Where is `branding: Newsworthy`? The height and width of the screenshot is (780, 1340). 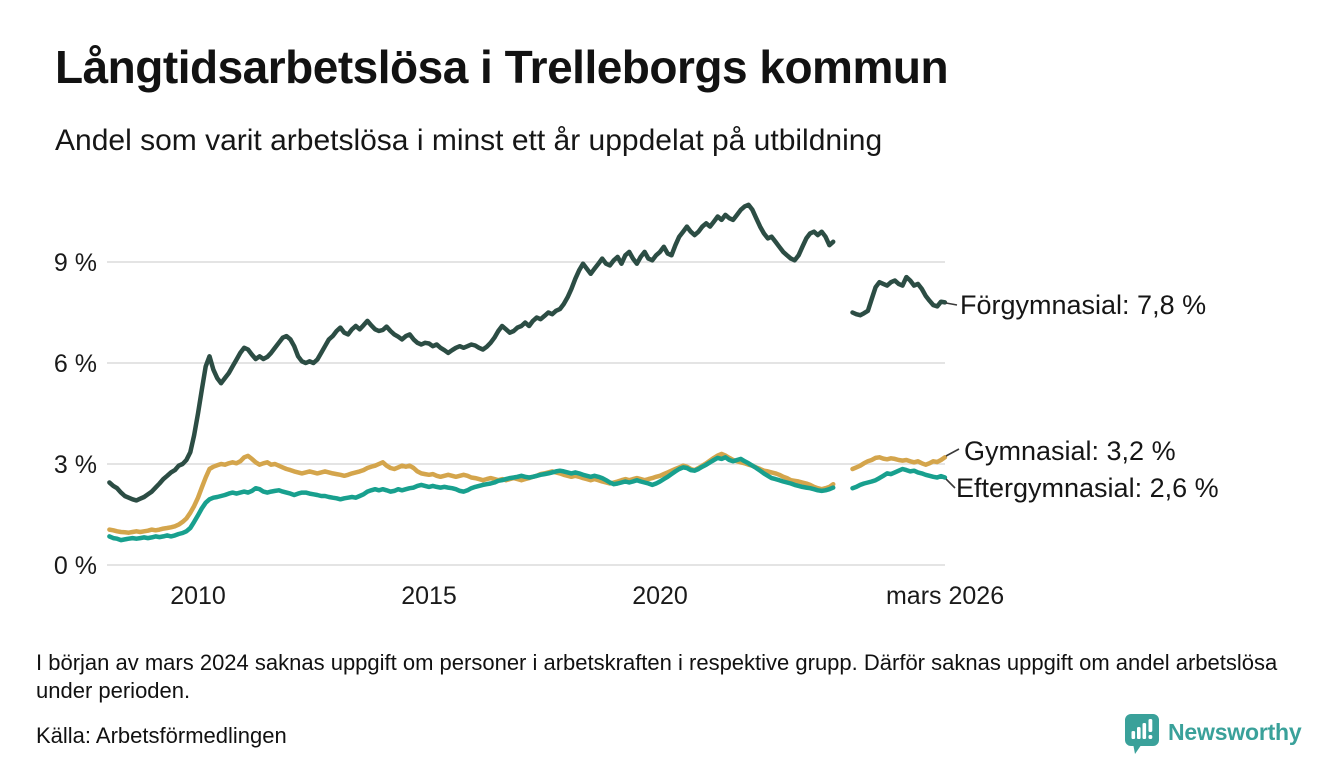
branding: Newsworthy is located at coordinates (1213, 734).